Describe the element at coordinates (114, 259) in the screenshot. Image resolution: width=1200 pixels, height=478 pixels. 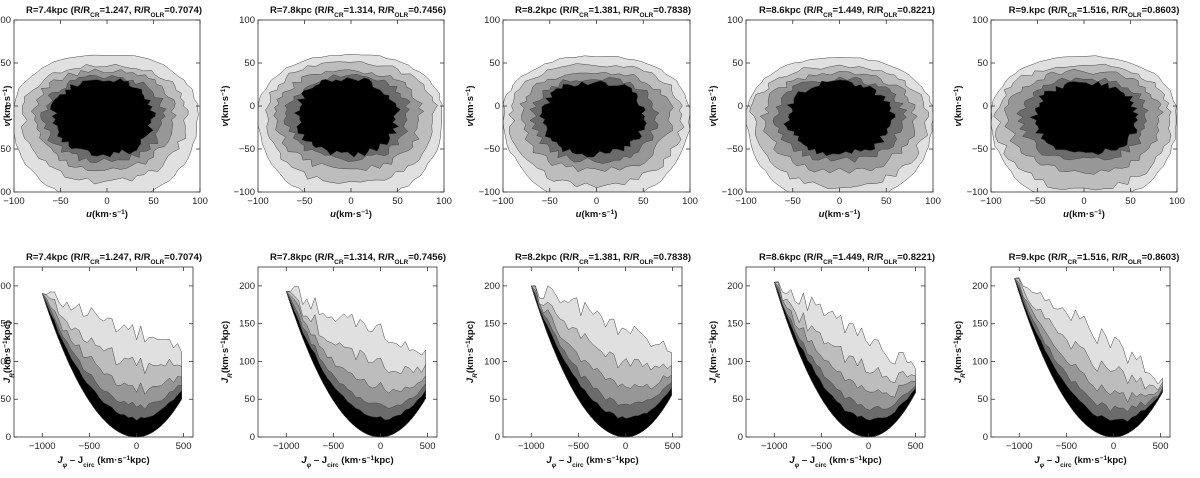
I see `panel-title-bottom-1: R=7.4kpc (R/RCR=1.247, R/ROLR=0.7074)` at that location.